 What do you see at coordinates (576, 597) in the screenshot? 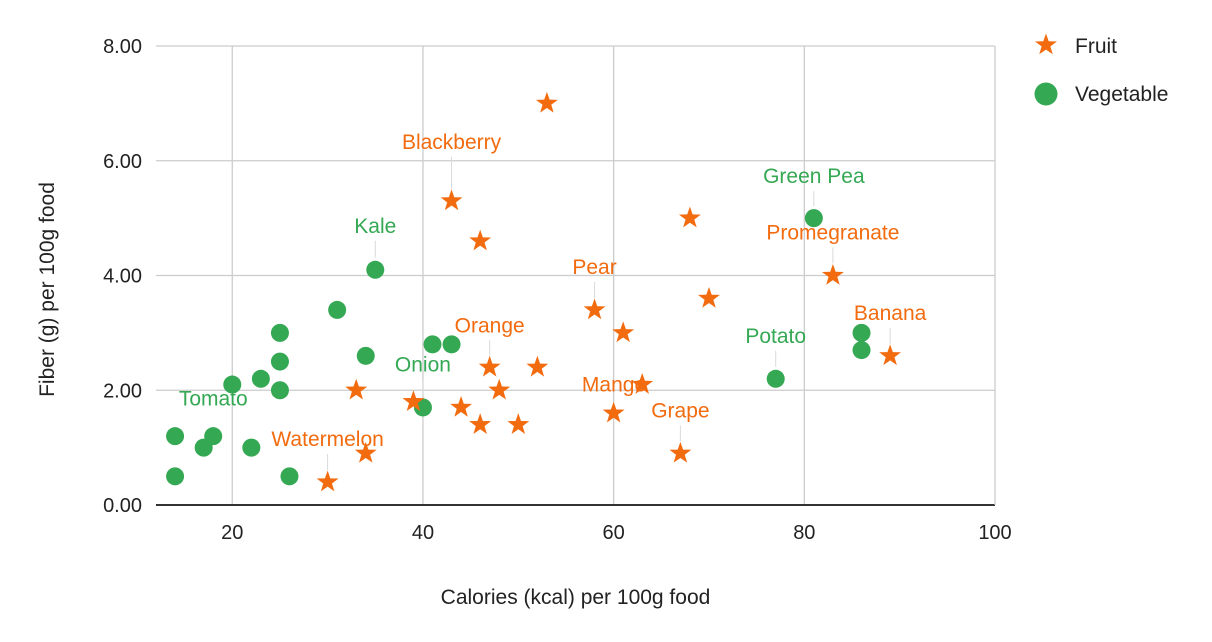
I see `x-axis-title: Calories (kcal) per 100g food` at bounding box center [576, 597].